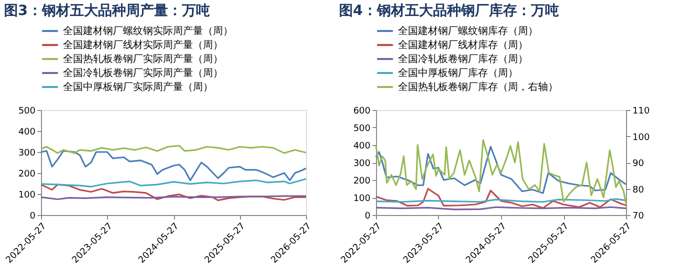 The width and height of the screenshot is (683, 266). Describe the element at coordinates (143, 59) in the screenshot. I see `legend-label: 全国热轧板卷钢厂实际周产量（周）` at that location.